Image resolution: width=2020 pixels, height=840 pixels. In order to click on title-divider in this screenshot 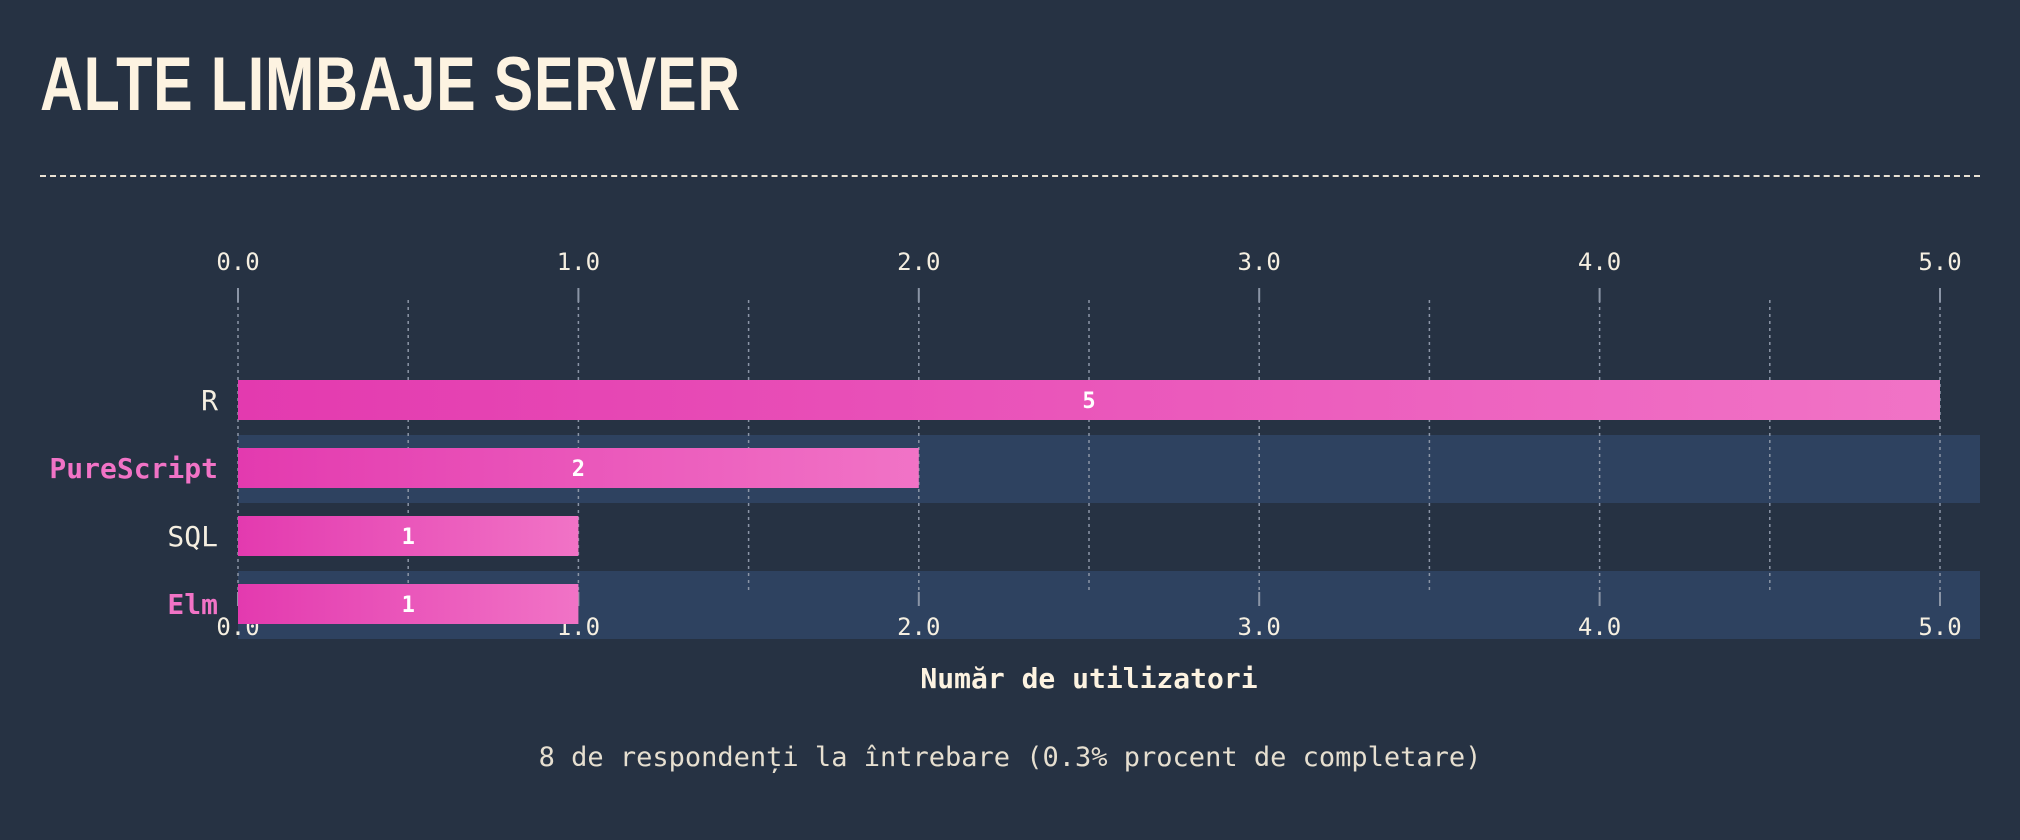, I will do `click(1010, 176)`.